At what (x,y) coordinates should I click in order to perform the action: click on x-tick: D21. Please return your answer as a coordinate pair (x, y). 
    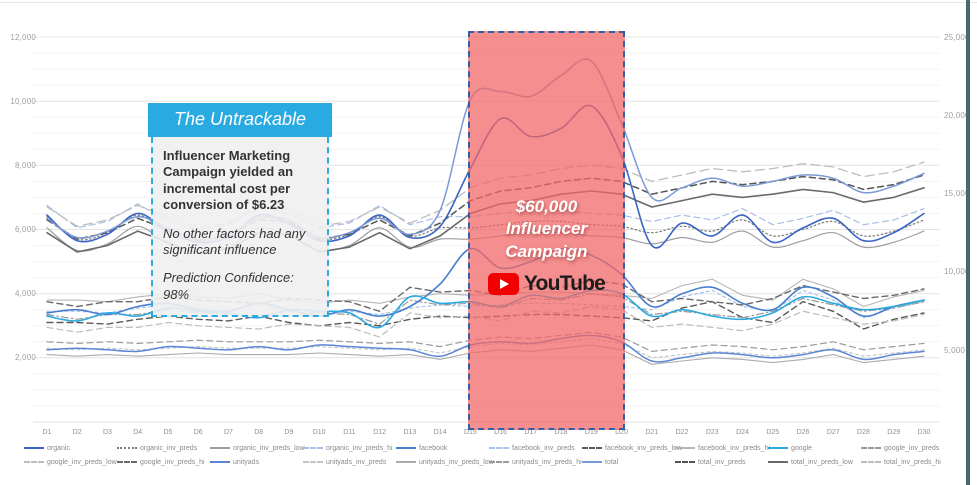
    Looking at the image, I should click on (652, 432).